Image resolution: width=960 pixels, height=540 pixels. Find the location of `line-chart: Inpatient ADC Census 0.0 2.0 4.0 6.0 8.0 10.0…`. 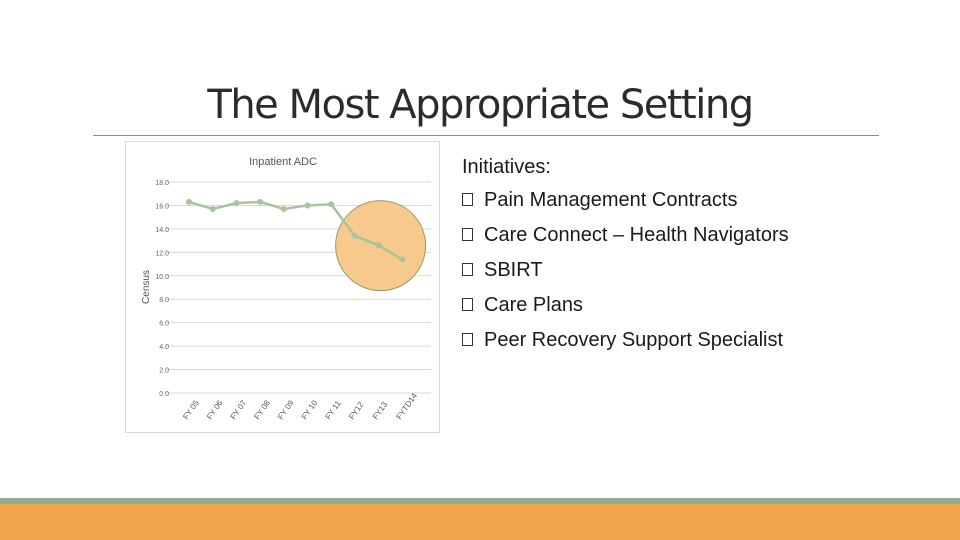

line-chart: Inpatient ADC Census 0.0 2.0 4.0 6.0 8.0 10.0… is located at coordinates (286, 288).